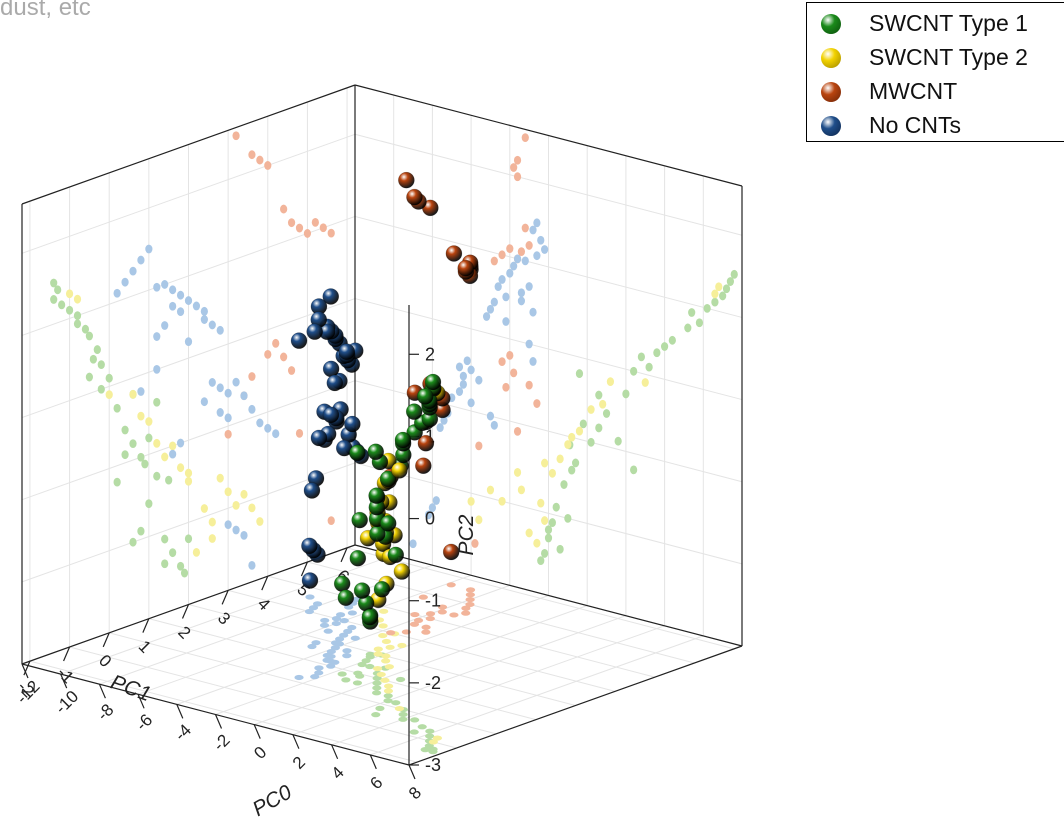 The image size is (1064, 831). I want to click on legend-item-swcnt-type-1: SWCNT Type 1, so click(935, 24).